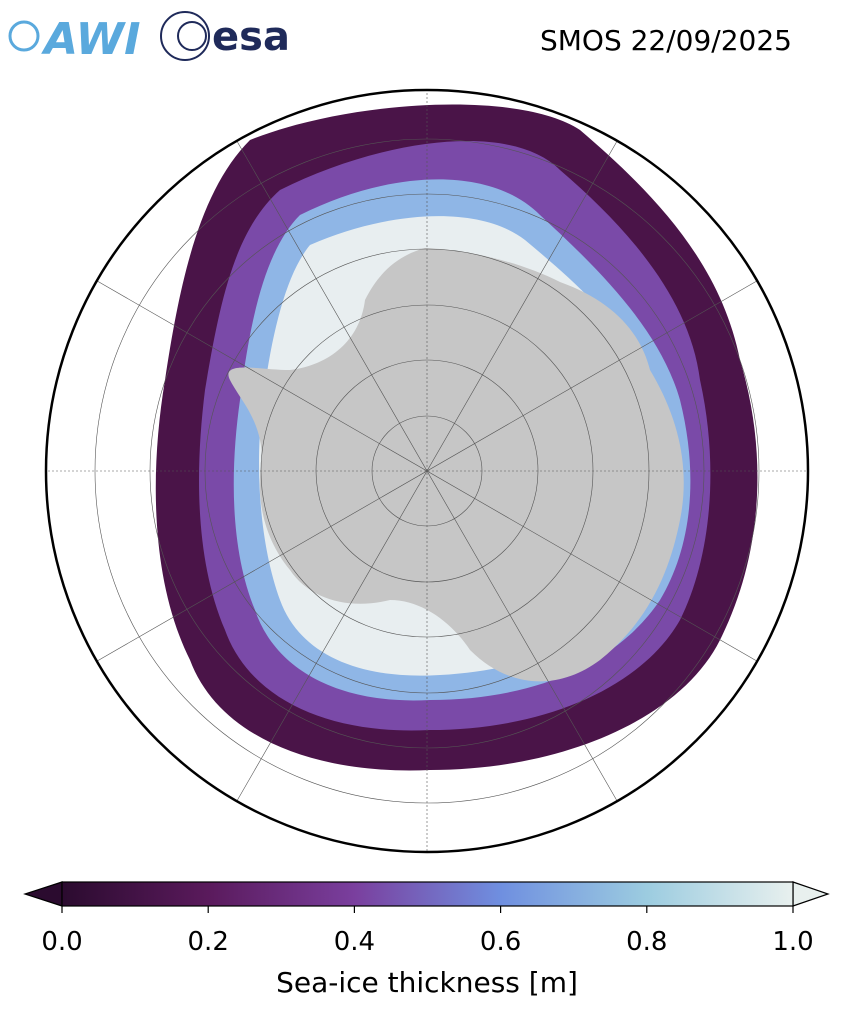  What do you see at coordinates (792, 942) in the screenshot?
I see `colorbar-tick-label: 1.0` at bounding box center [792, 942].